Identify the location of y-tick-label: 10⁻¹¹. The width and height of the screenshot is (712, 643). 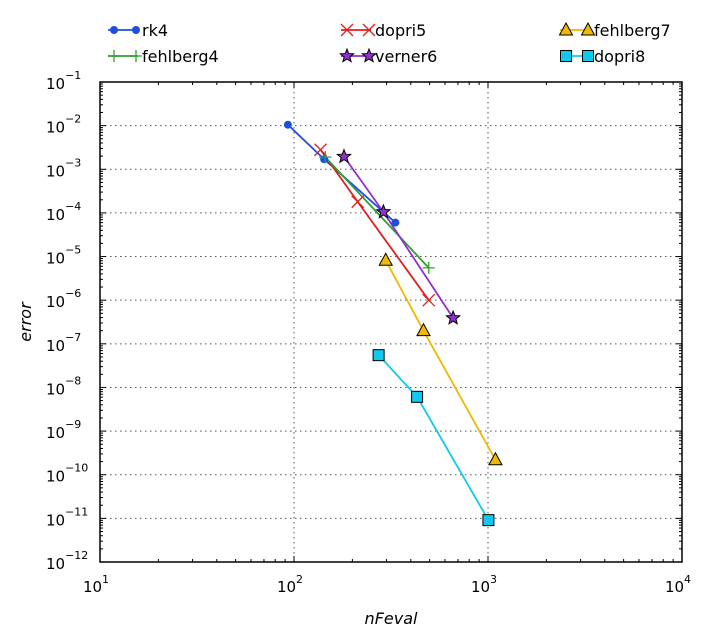
(67, 517).